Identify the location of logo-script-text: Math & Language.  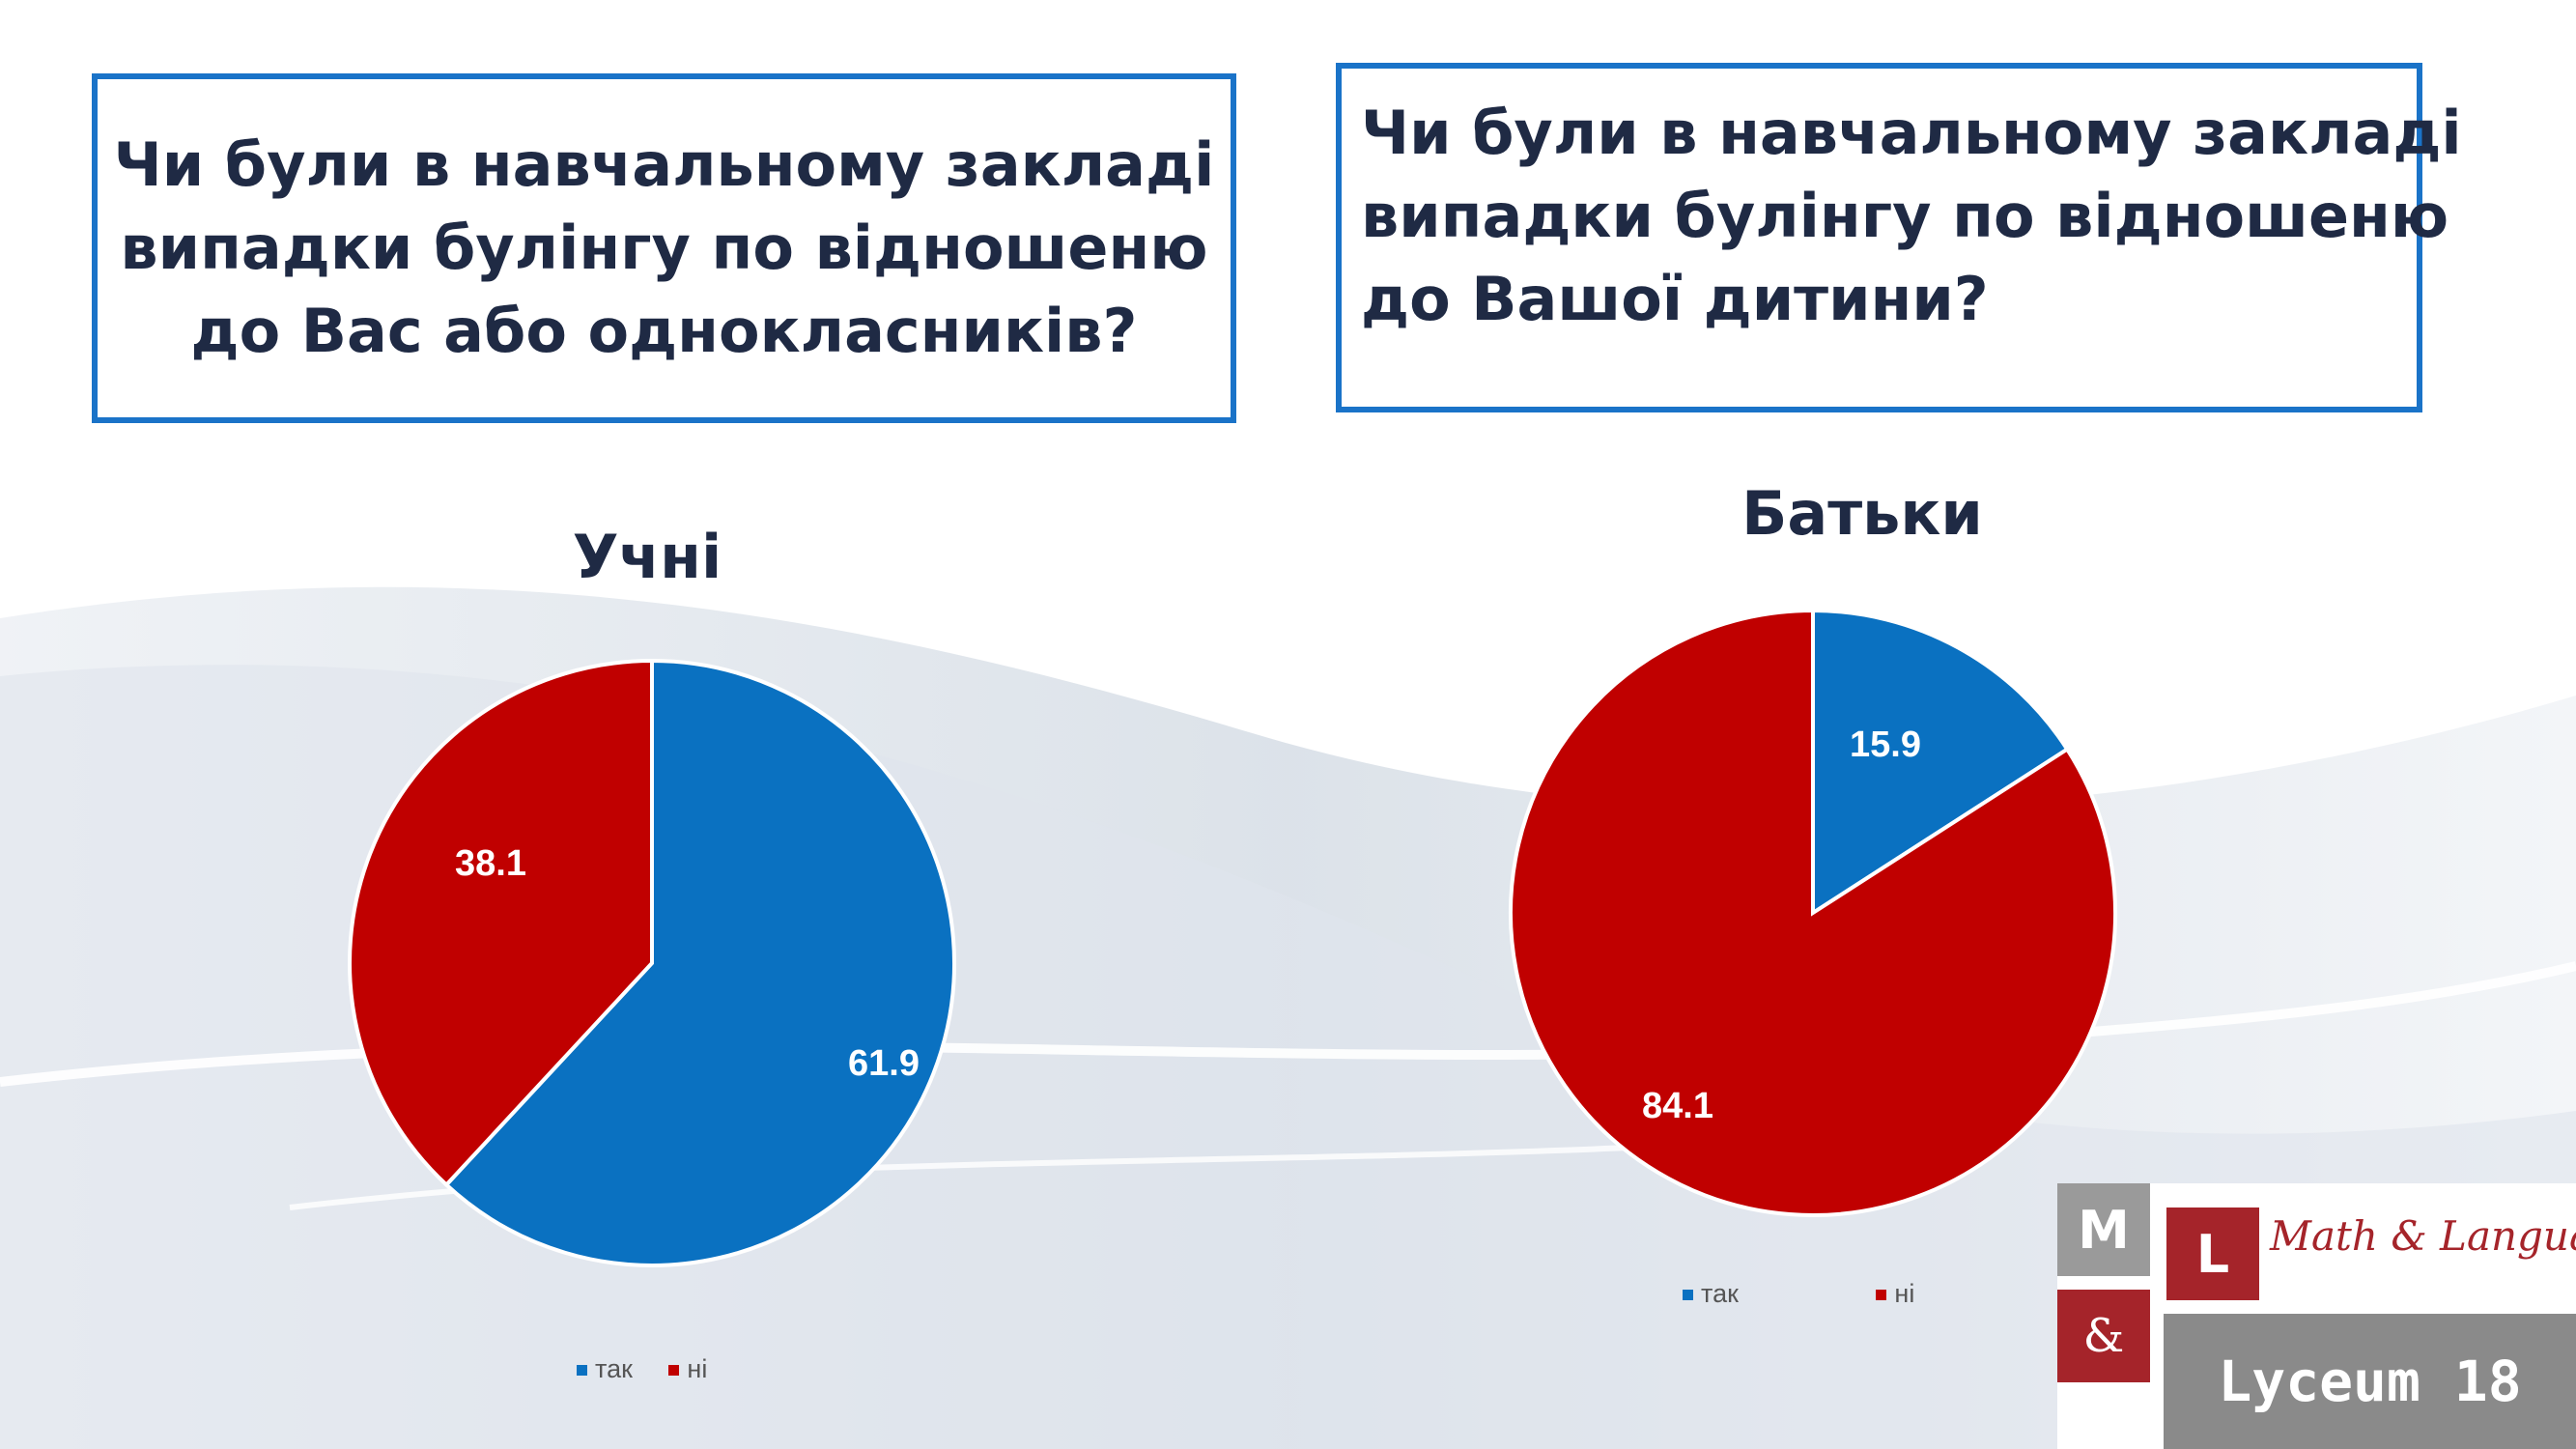
(2423, 1236).